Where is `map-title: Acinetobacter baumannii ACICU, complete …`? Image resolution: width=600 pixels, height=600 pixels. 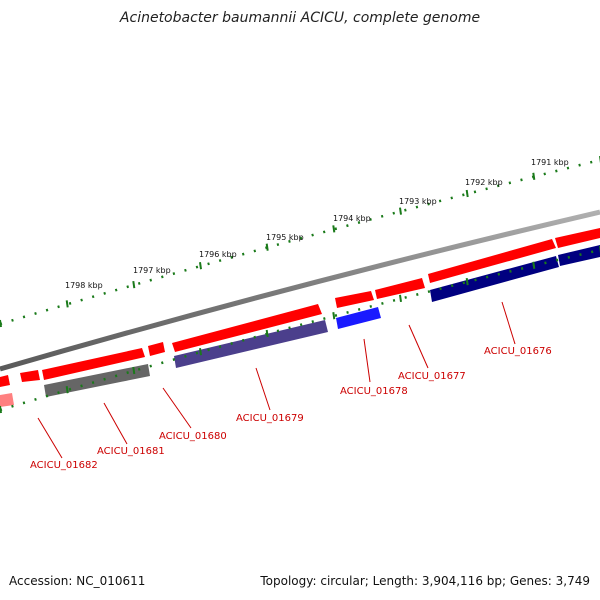 map-title: Acinetobacter baumannii ACICU, complete … is located at coordinates (300, 18).